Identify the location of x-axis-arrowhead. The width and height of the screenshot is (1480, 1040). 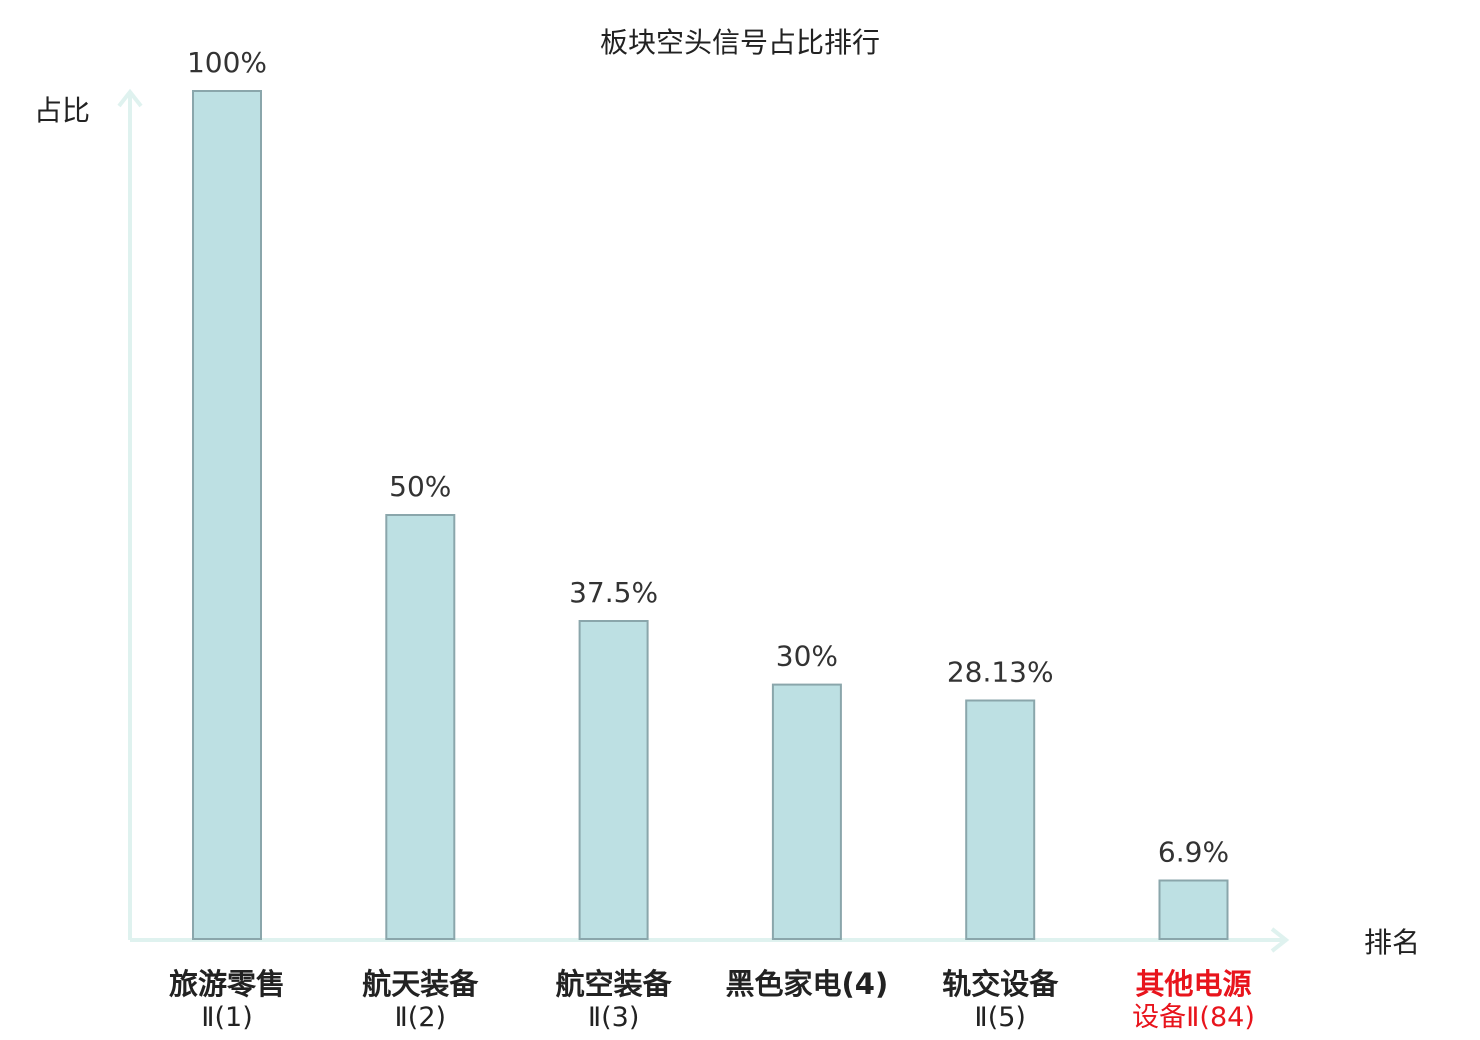
(1280, 940).